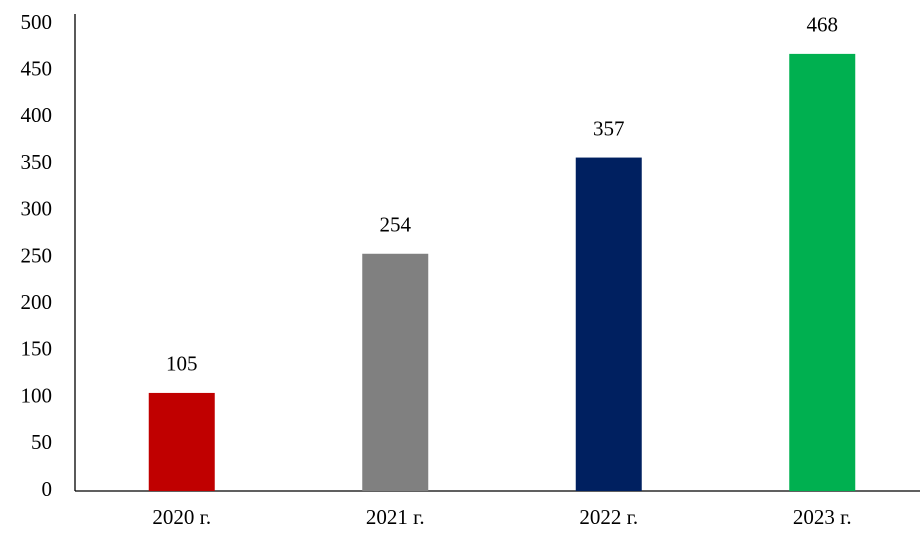 Image resolution: width=920 pixels, height=537 pixels. What do you see at coordinates (37, 349) in the screenshot?
I see `y-tick-label: 150` at bounding box center [37, 349].